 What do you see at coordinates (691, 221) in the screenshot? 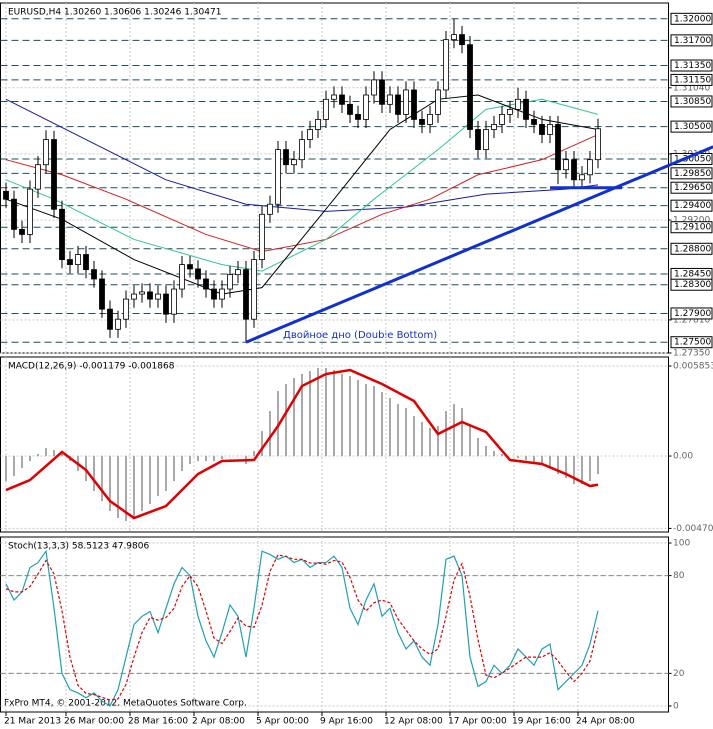
I see `y-tick-label: 1.29200` at bounding box center [691, 221].